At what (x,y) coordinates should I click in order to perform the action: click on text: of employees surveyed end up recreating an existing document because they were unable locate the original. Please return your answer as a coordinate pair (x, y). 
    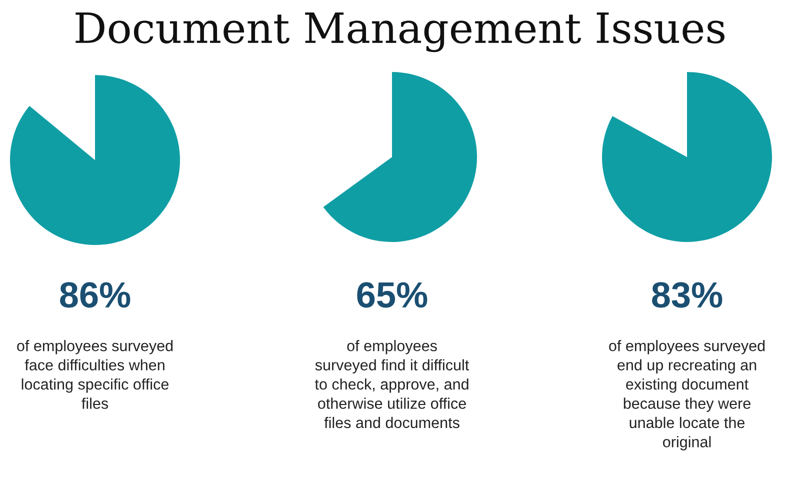
    Looking at the image, I should click on (687, 395).